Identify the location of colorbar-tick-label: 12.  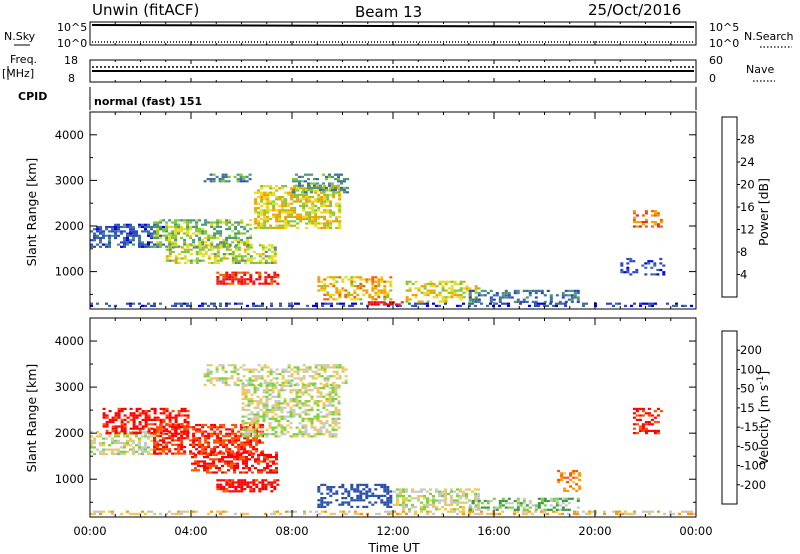
(747, 230).